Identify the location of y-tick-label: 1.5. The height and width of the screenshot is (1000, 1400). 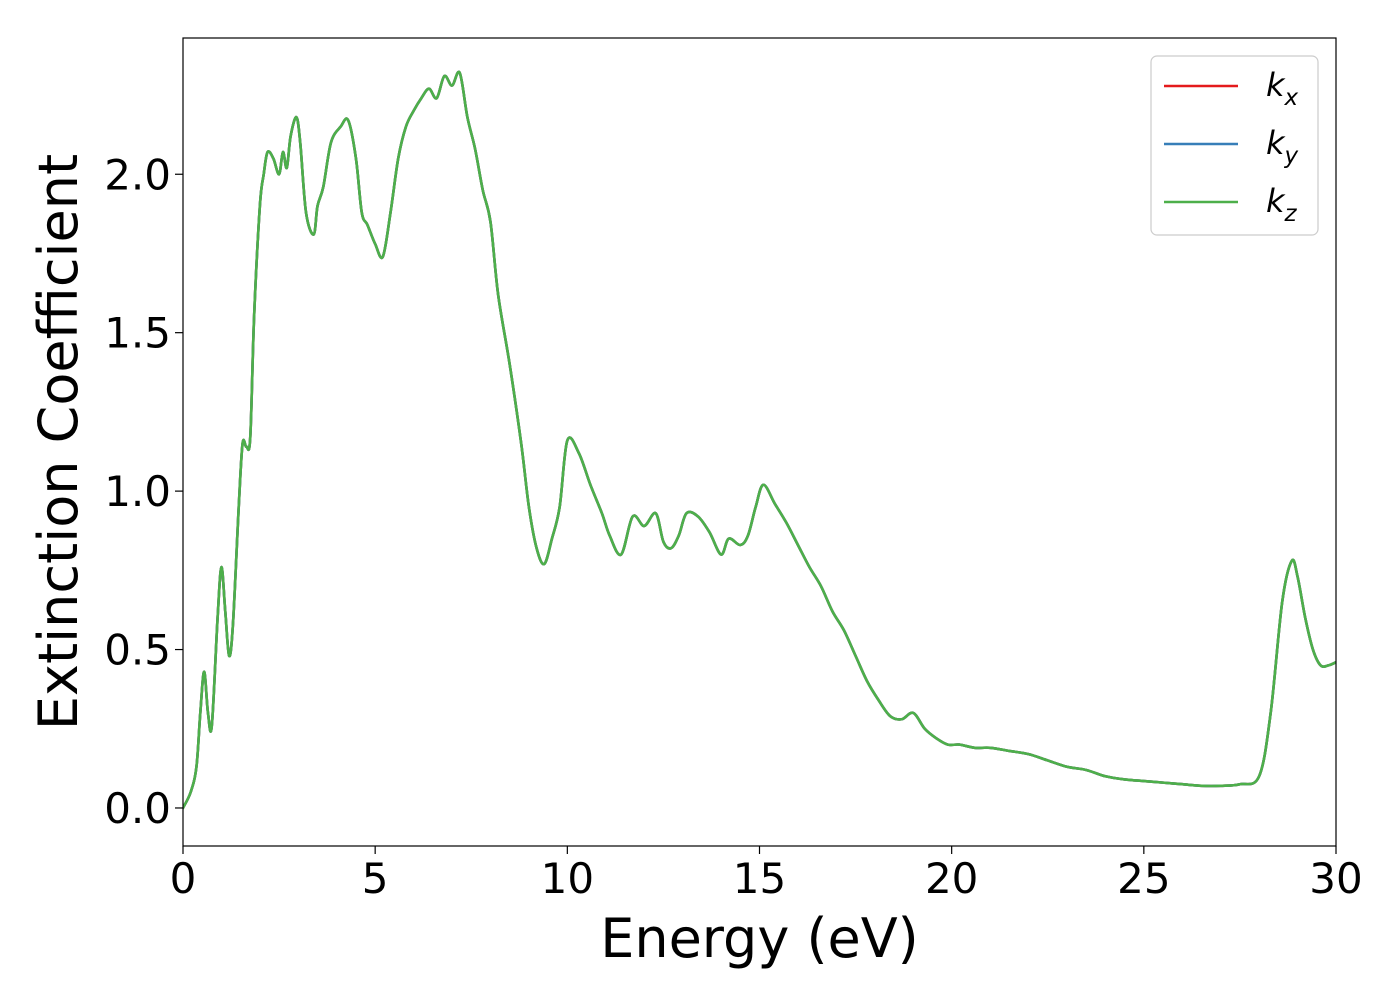
(137, 333).